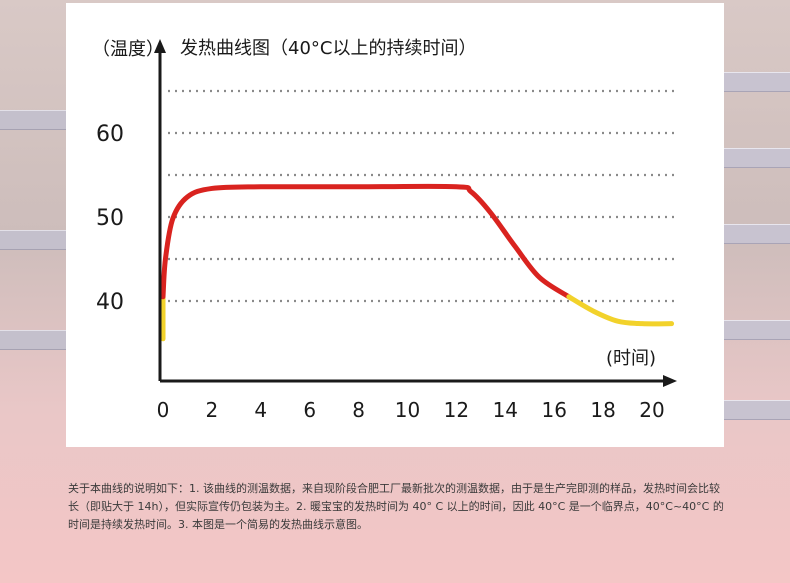 The height and width of the screenshot is (583, 790). I want to click on x-tick-label: 10, so click(407, 410).